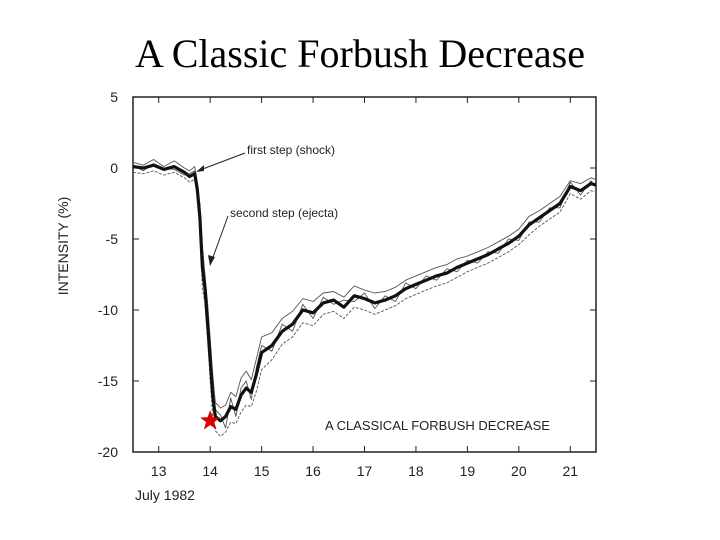 Image resolution: width=720 pixels, height=540 pixels. What do you see at coordinates (519, 471) in the screenshot?
I see `x-tick-label: 20` at bounding box center [519, 471].